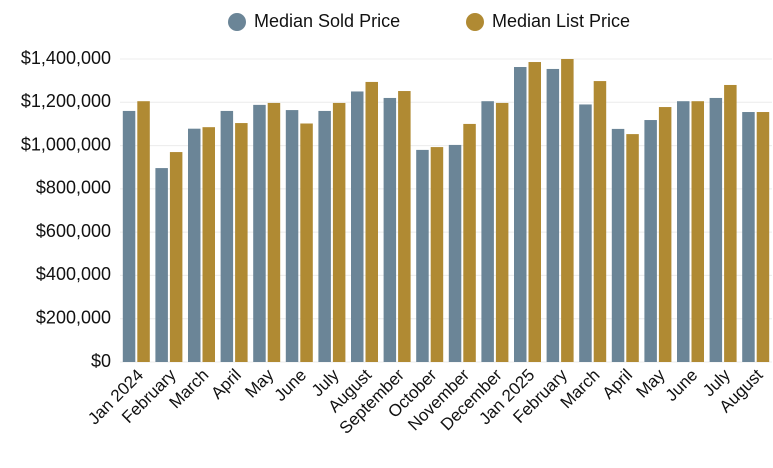 The height and width of the screenshot is (468, 773). Describe the element at coordinates (561, 21) in the screenshot. I see `legend-label: Median List Price` at that location.